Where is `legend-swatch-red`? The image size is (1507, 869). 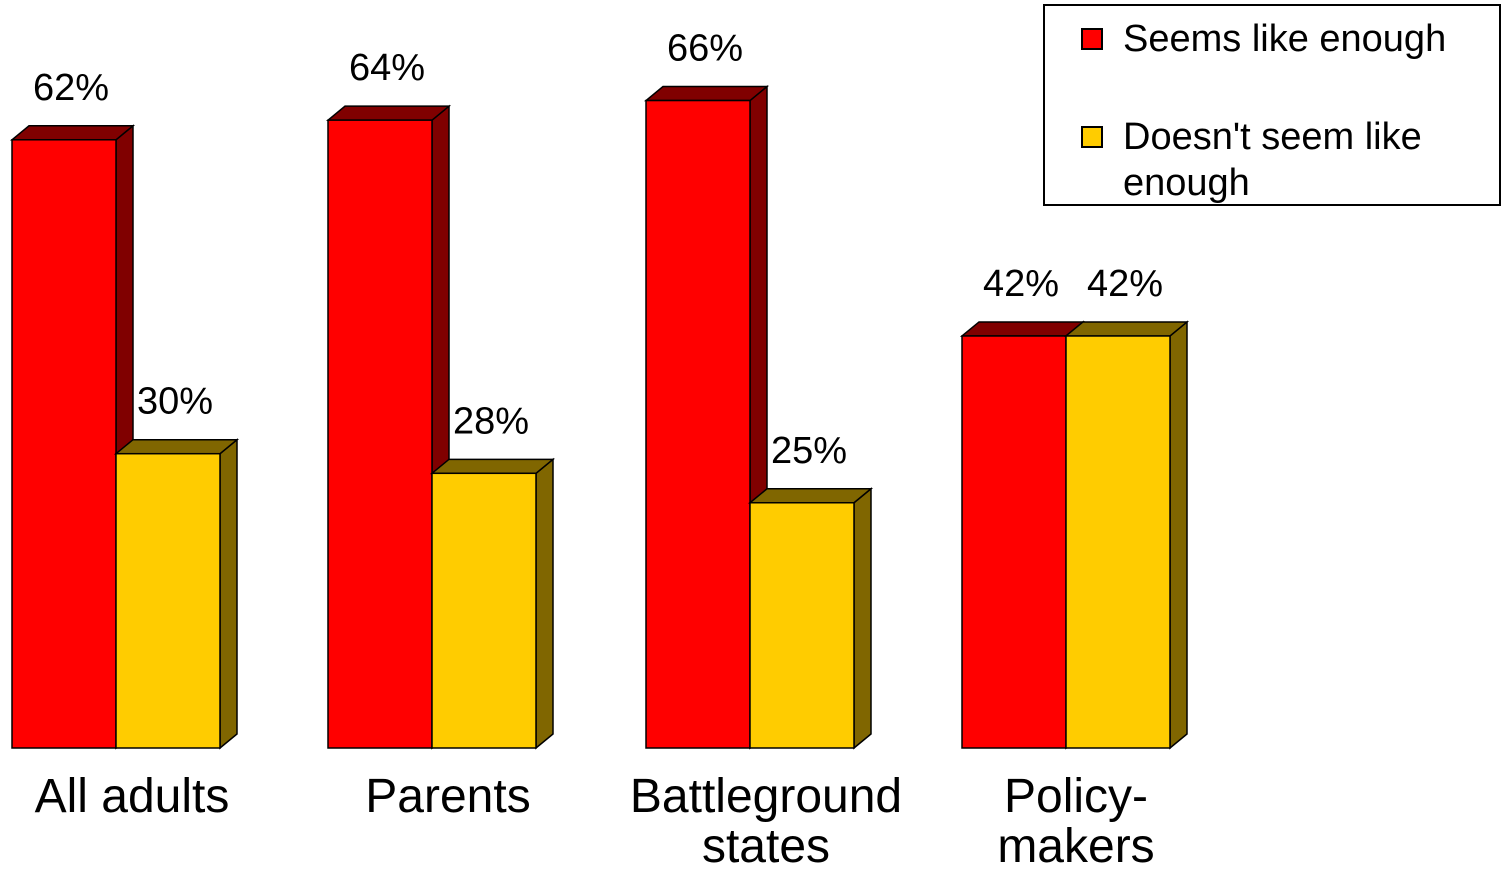 legend-swatch-red is located at coordinates (1092, 39).